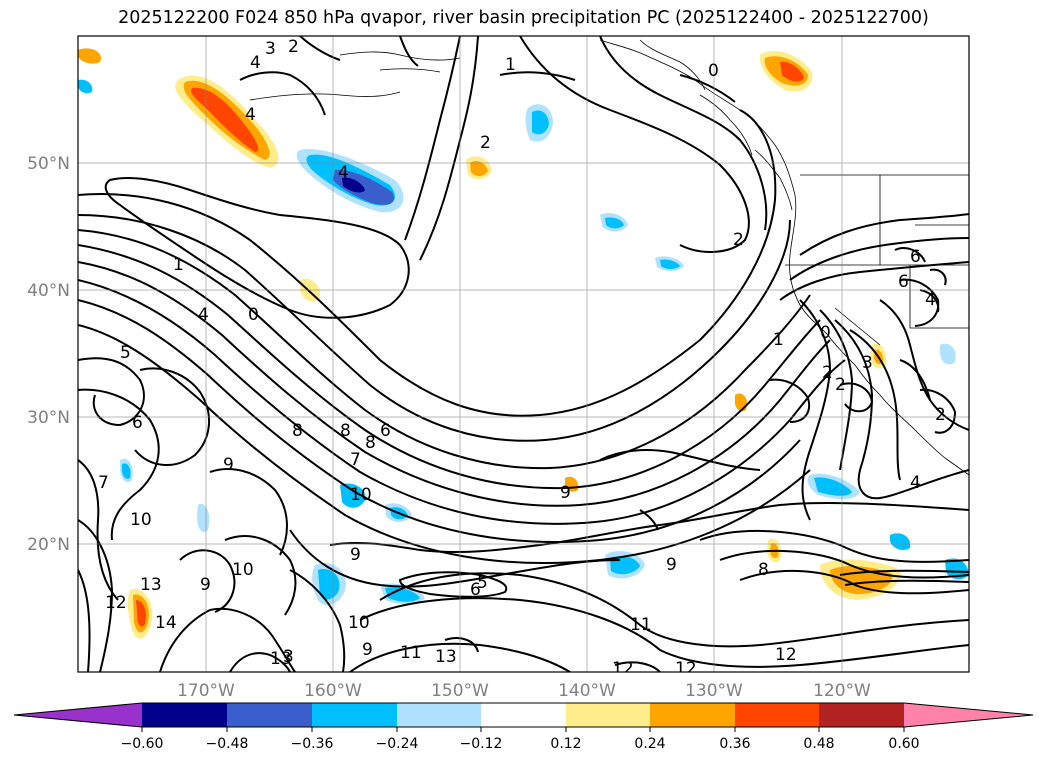 The image size is (1047, 765). I want to click on lon-label: 170°W, so click(206, 691).